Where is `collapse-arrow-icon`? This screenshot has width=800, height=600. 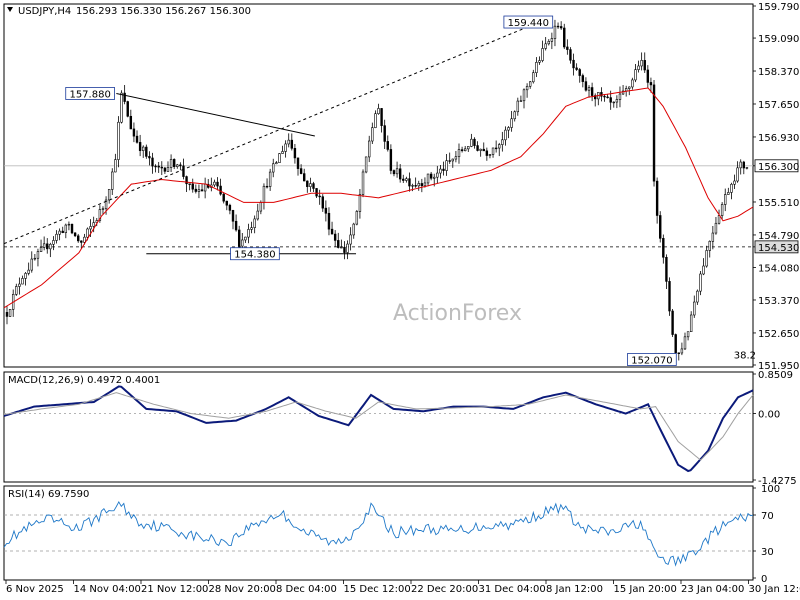
collapse-arrow-icon is located at coordinates (10, 9).